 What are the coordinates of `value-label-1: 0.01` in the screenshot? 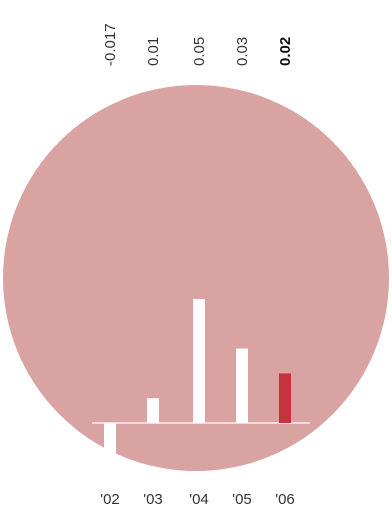 It's located at (153, 51).